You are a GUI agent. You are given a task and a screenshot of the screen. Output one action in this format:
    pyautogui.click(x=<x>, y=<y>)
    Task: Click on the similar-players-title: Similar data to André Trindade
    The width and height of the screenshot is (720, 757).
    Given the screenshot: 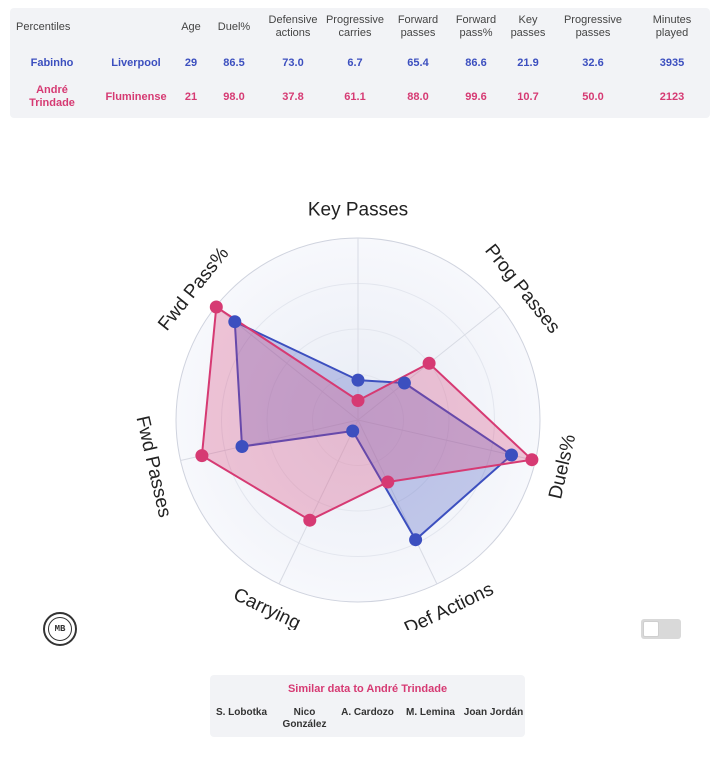 What is the action you would take?
    pyautogui.click(x=367, y=689)
    